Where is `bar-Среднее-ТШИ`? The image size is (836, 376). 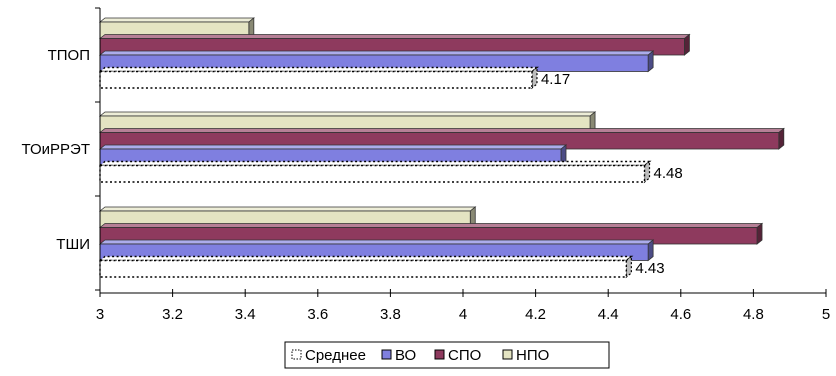
bar-Среднее-ТШИ is located at coordinates (366, 267).